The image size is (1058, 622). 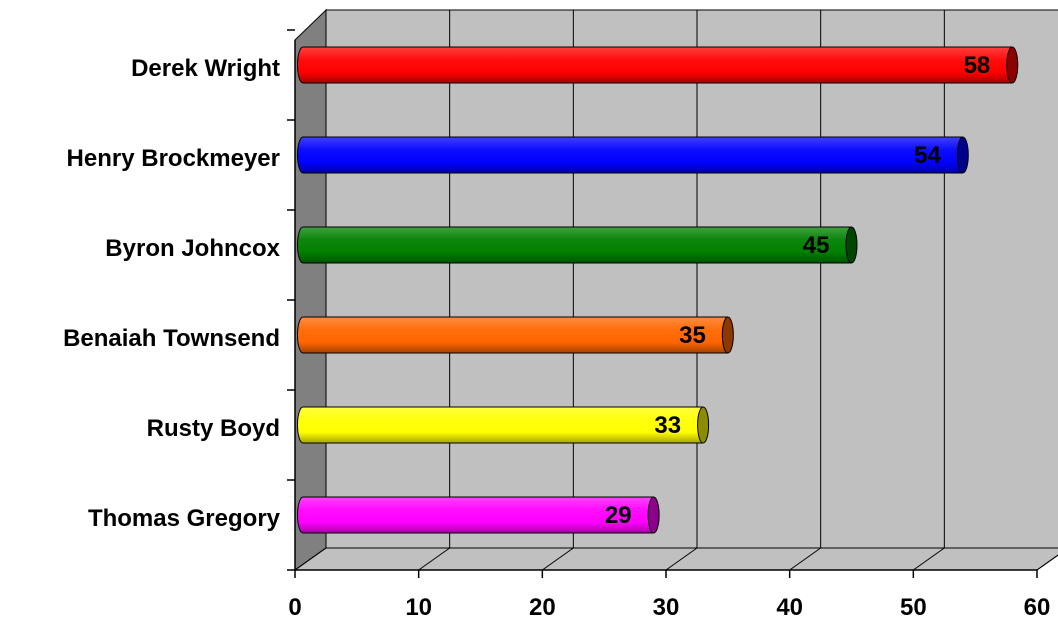 I want to click on bar-value-label: 45, so click(x=816, y=245).